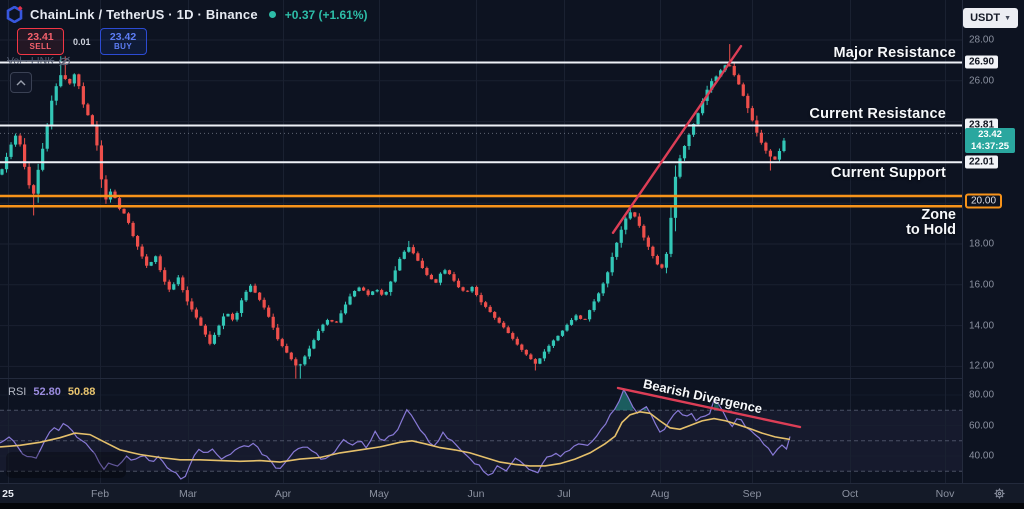 This screenshot has height=509, width=1024. What do you see at coordinates (752, 494) in the screenshot?
I see `time-tick-Sep: Sep` at bounding box center [752, 494].